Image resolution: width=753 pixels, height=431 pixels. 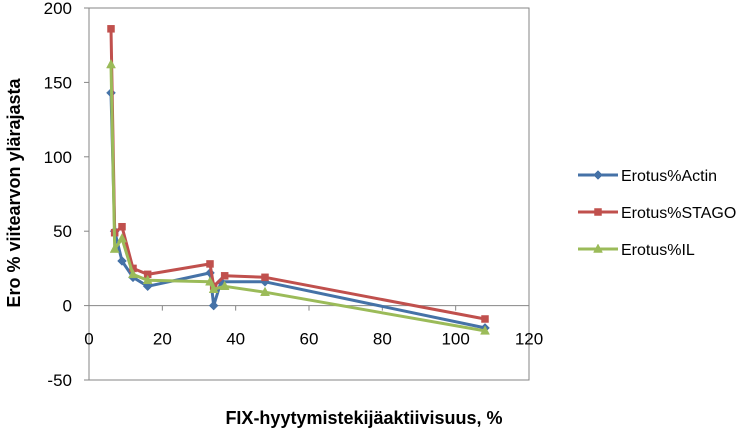 What do you see at coordinates (235, 339) in the screenshot?
I see `x-tick-label: 40` at bounding box center [235, 339].